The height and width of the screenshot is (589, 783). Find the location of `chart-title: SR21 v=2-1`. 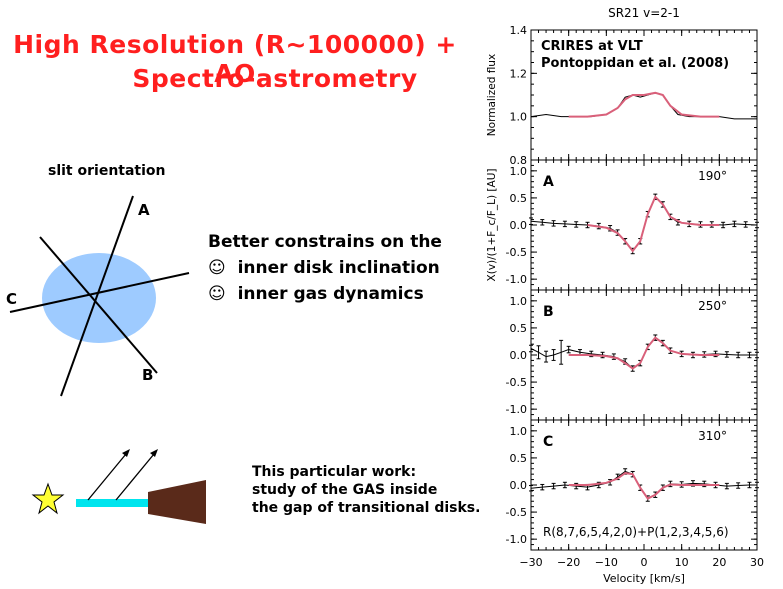

chart-title: SR21 v=2-1 is located at coordinates (644, 13).